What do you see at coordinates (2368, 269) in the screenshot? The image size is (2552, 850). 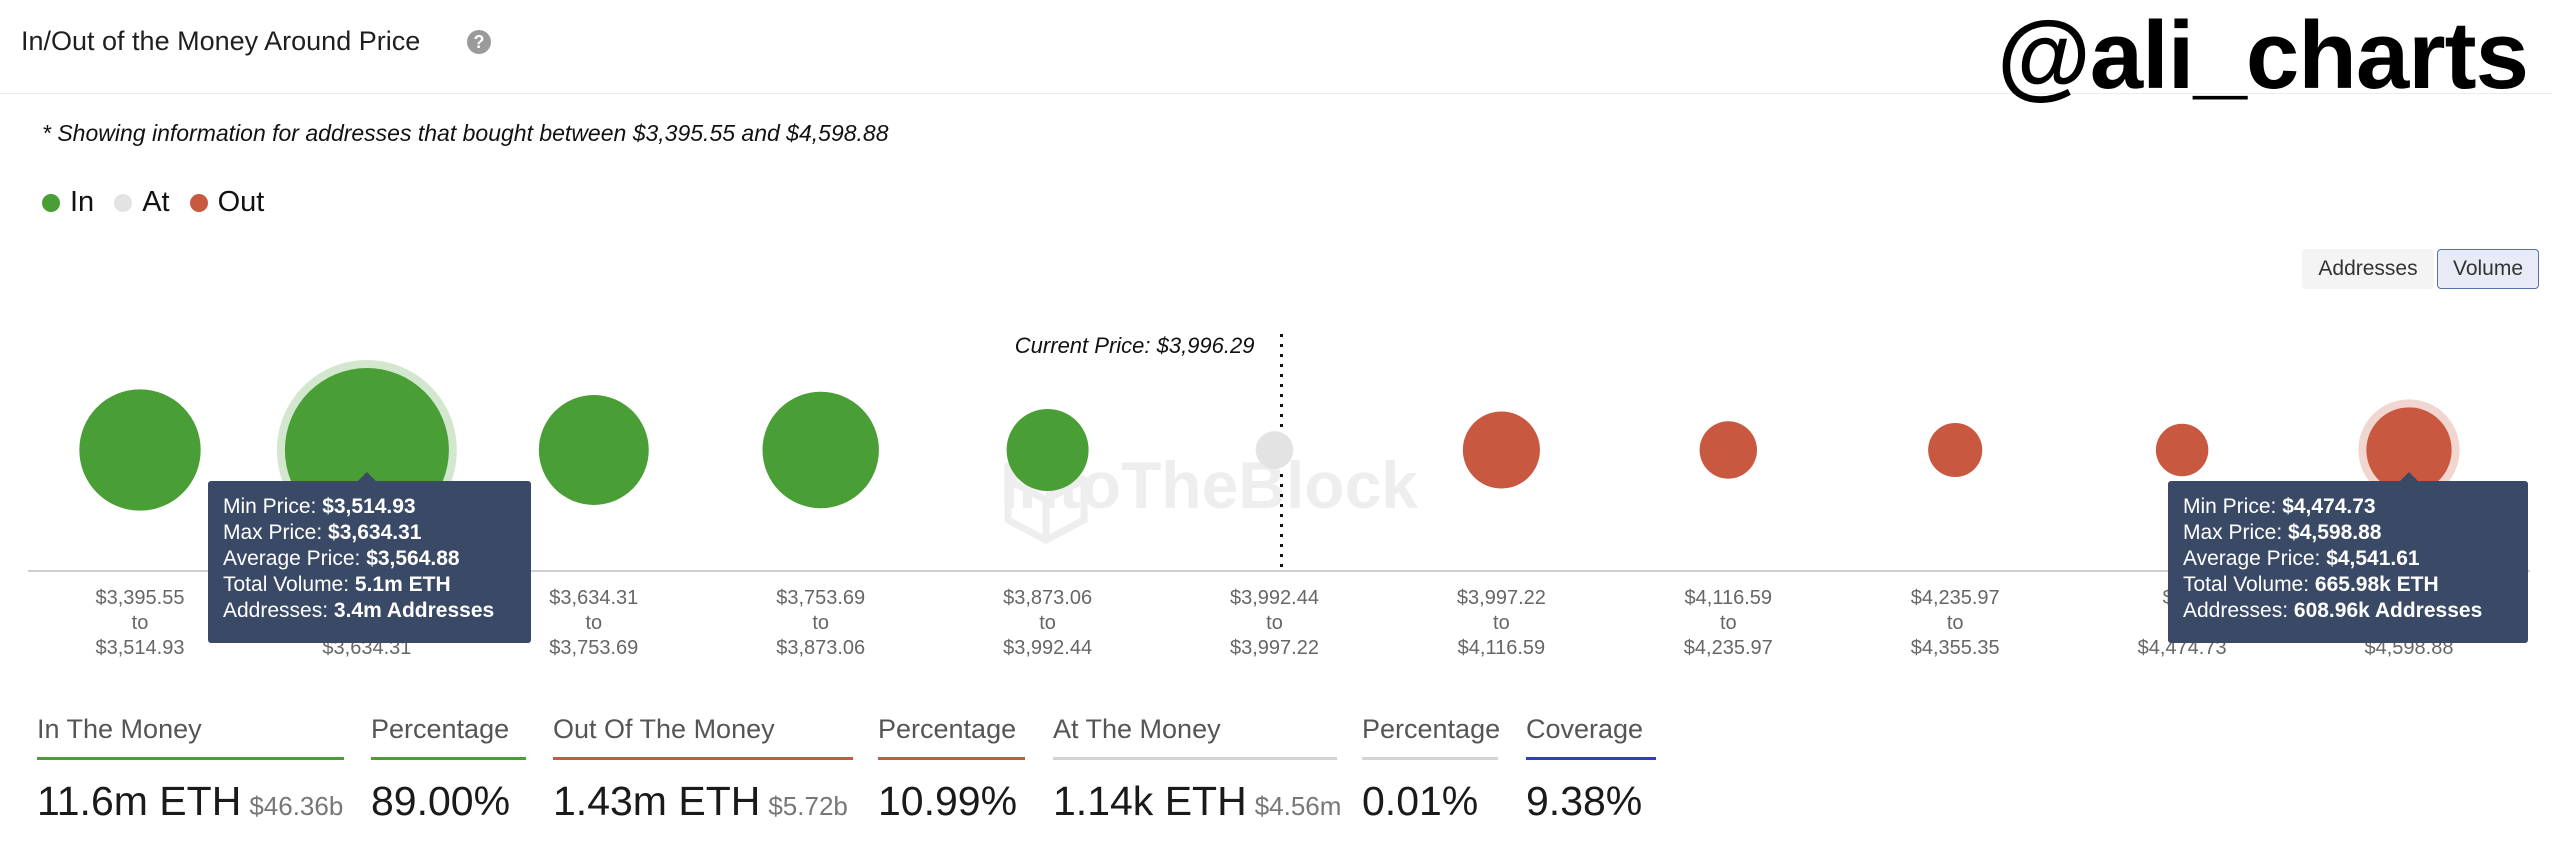 I see `addresses-toggle-button: Addresses` at bounding box center [2368, 269].